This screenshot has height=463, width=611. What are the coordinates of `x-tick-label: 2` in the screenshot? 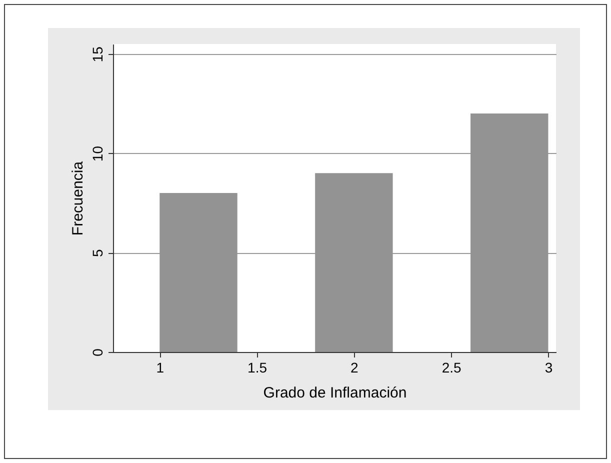 It's located at (354, 368).